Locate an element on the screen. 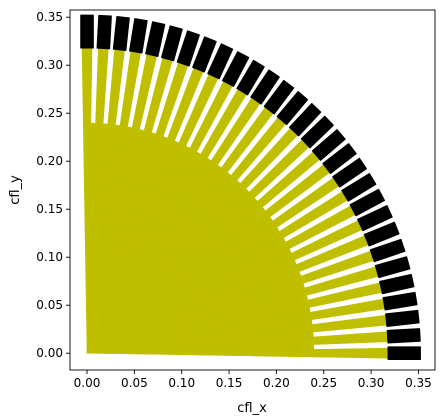 The width and height of the screenshot is (444, 420). x-tick-label: 0.05 is located at coordinates (134, 383).